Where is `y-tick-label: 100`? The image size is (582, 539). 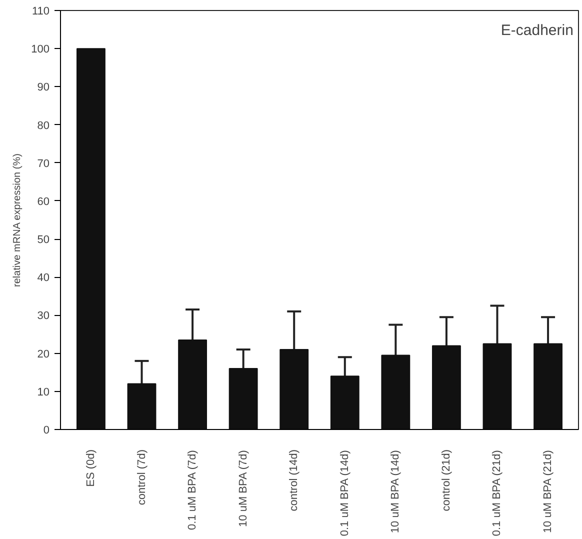
y-tick-label: 100 is located at coordinates (40, 50).